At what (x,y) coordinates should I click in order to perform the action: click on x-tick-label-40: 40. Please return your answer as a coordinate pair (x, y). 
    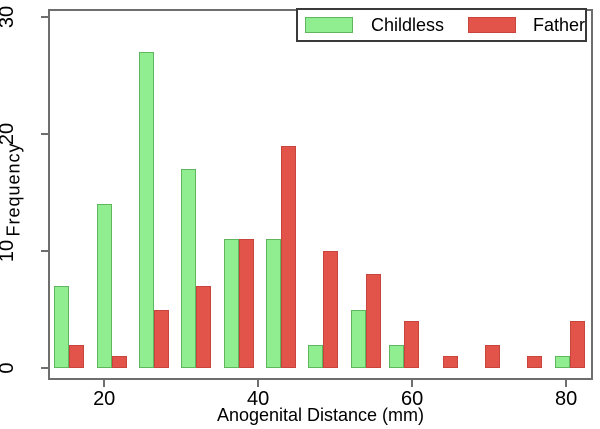
    Looking at the image, I should click on (258, 399).